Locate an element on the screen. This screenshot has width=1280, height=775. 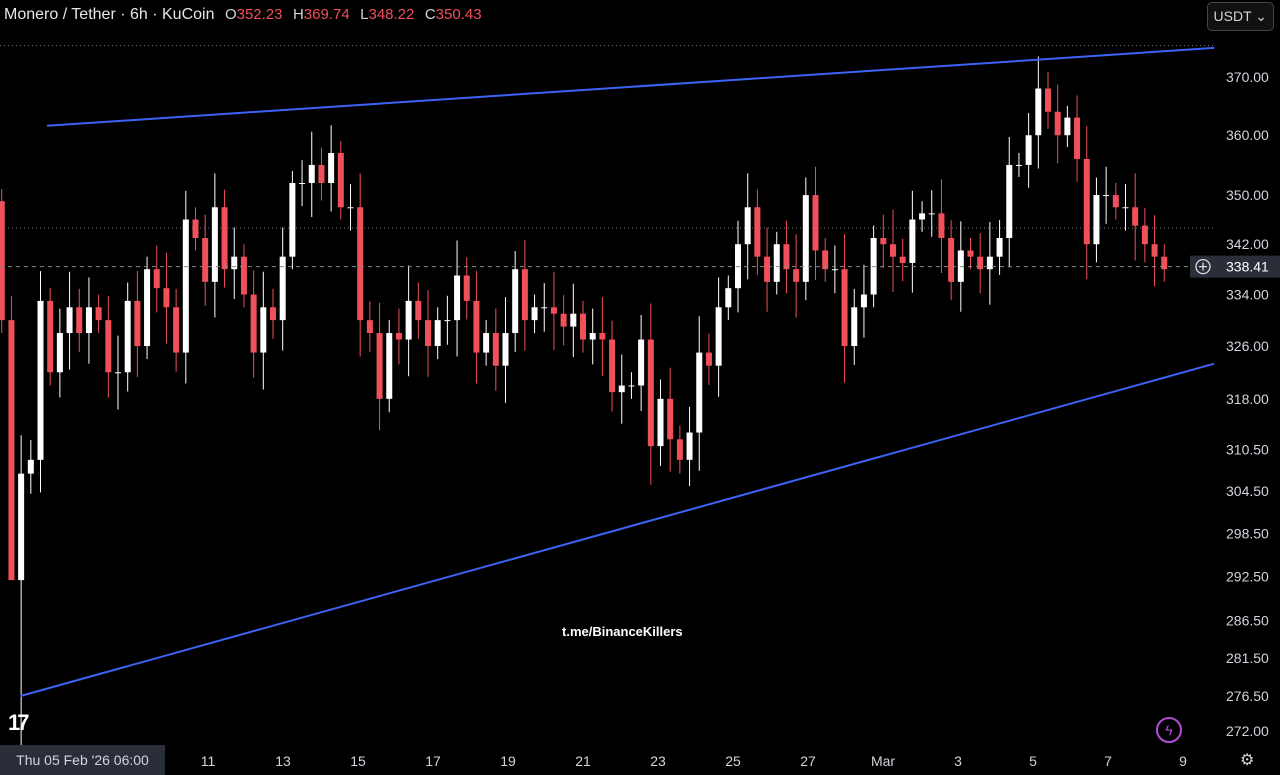
close-value: 350.43 is located at coordinates (458, 14).